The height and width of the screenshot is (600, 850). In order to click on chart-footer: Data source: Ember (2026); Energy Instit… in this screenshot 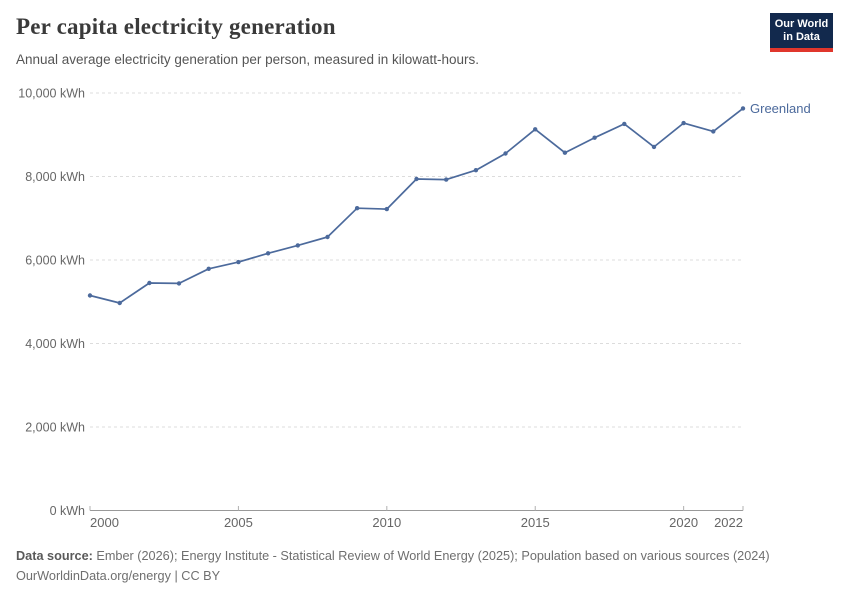, I will do `click(393, 566)`.